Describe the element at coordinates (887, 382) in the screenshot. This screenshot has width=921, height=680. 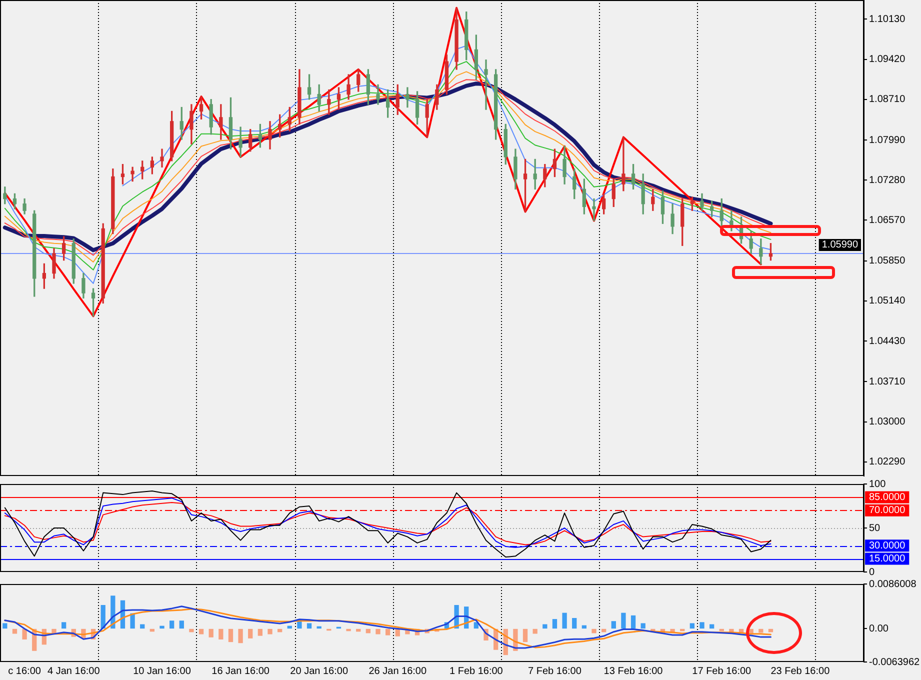
I see `y-tick-label: 1.03710` at that location.